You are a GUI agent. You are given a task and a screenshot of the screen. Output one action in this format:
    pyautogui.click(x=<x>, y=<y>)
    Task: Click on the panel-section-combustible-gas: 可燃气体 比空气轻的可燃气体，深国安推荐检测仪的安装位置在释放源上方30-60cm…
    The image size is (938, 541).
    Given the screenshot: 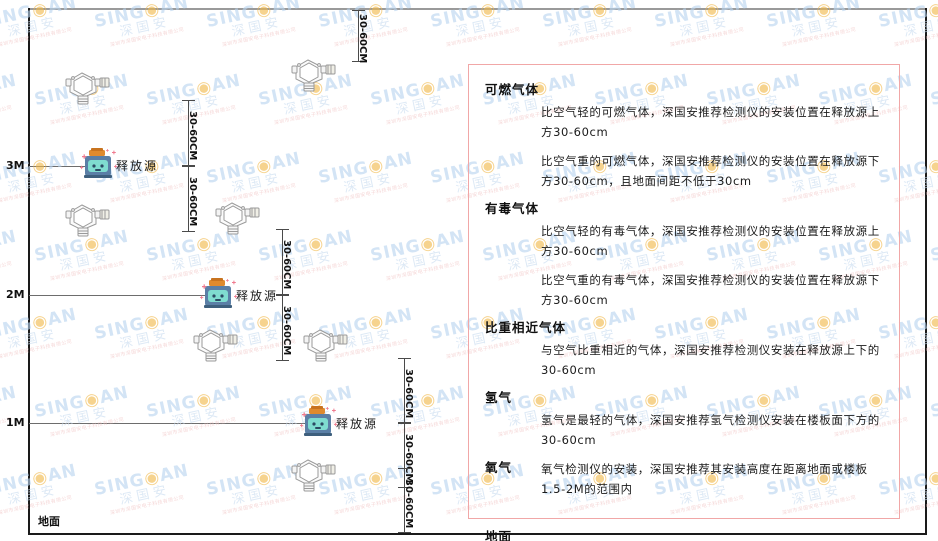 What is the action you would take?
    pyautogui.click(x=684, y=136)
    